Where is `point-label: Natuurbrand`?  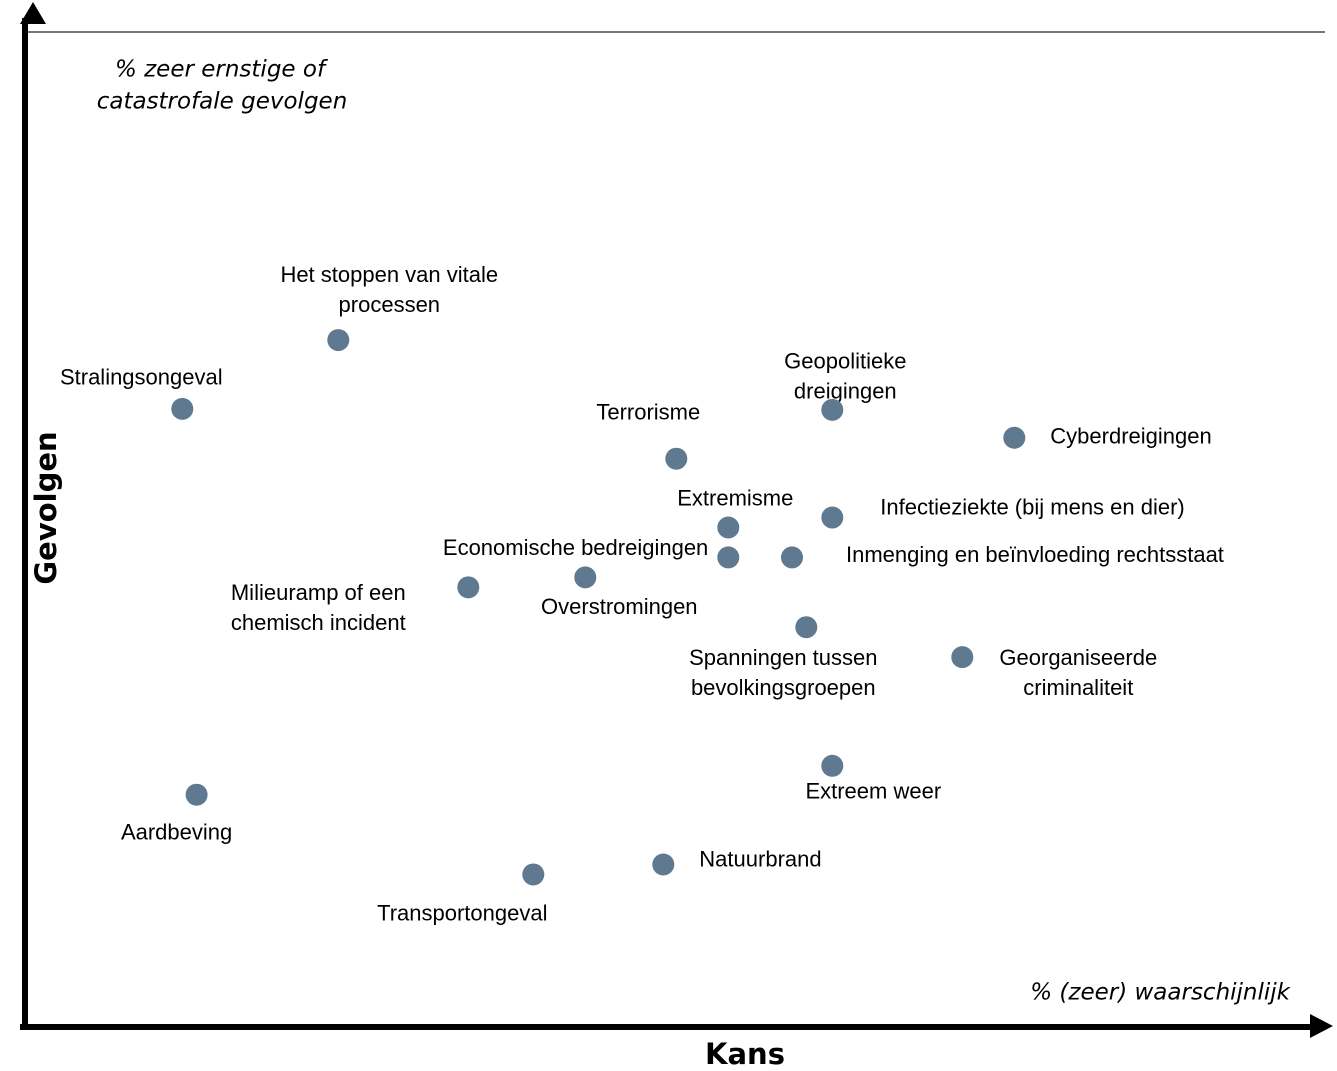
point-label: Natuurbrand is located at coordinates (760, 858).